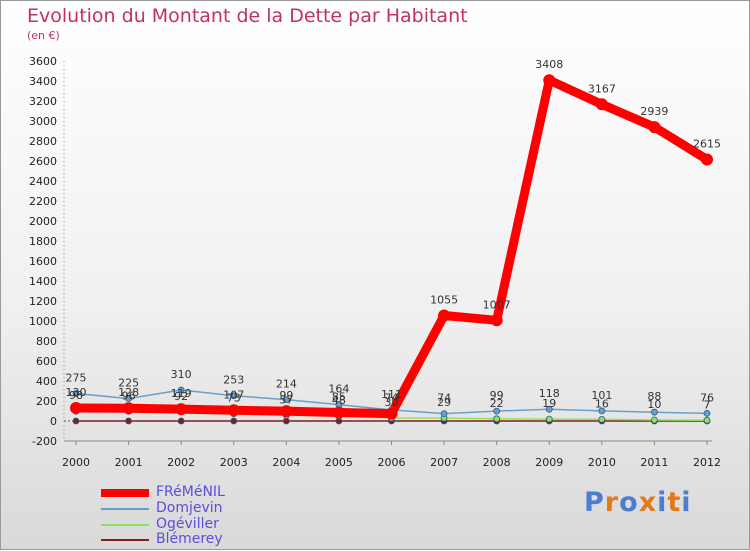  I want to click on data-label: 98, so click(76, 395).